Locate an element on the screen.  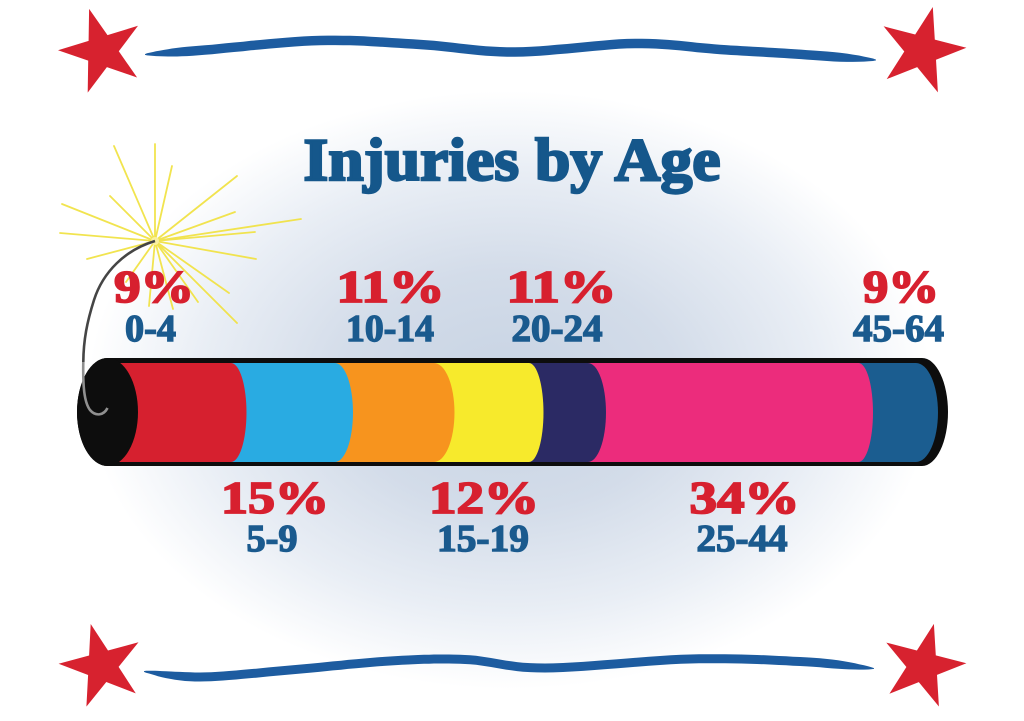
svg-text: 10-14 is located at coordinates (390, 329).